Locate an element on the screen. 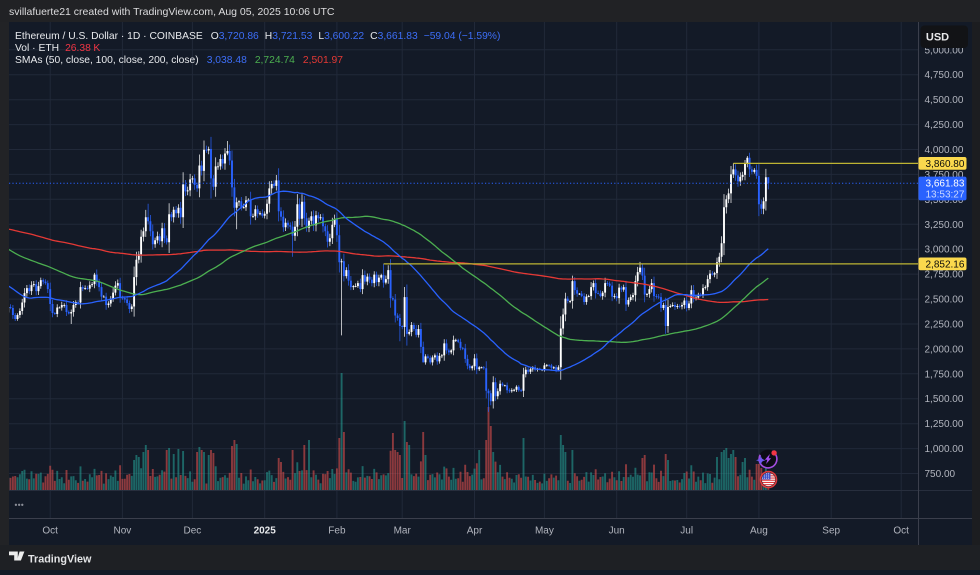 The image size is (980, 575). svg-text: 13:53:27 is located at coordinates (945, 194).